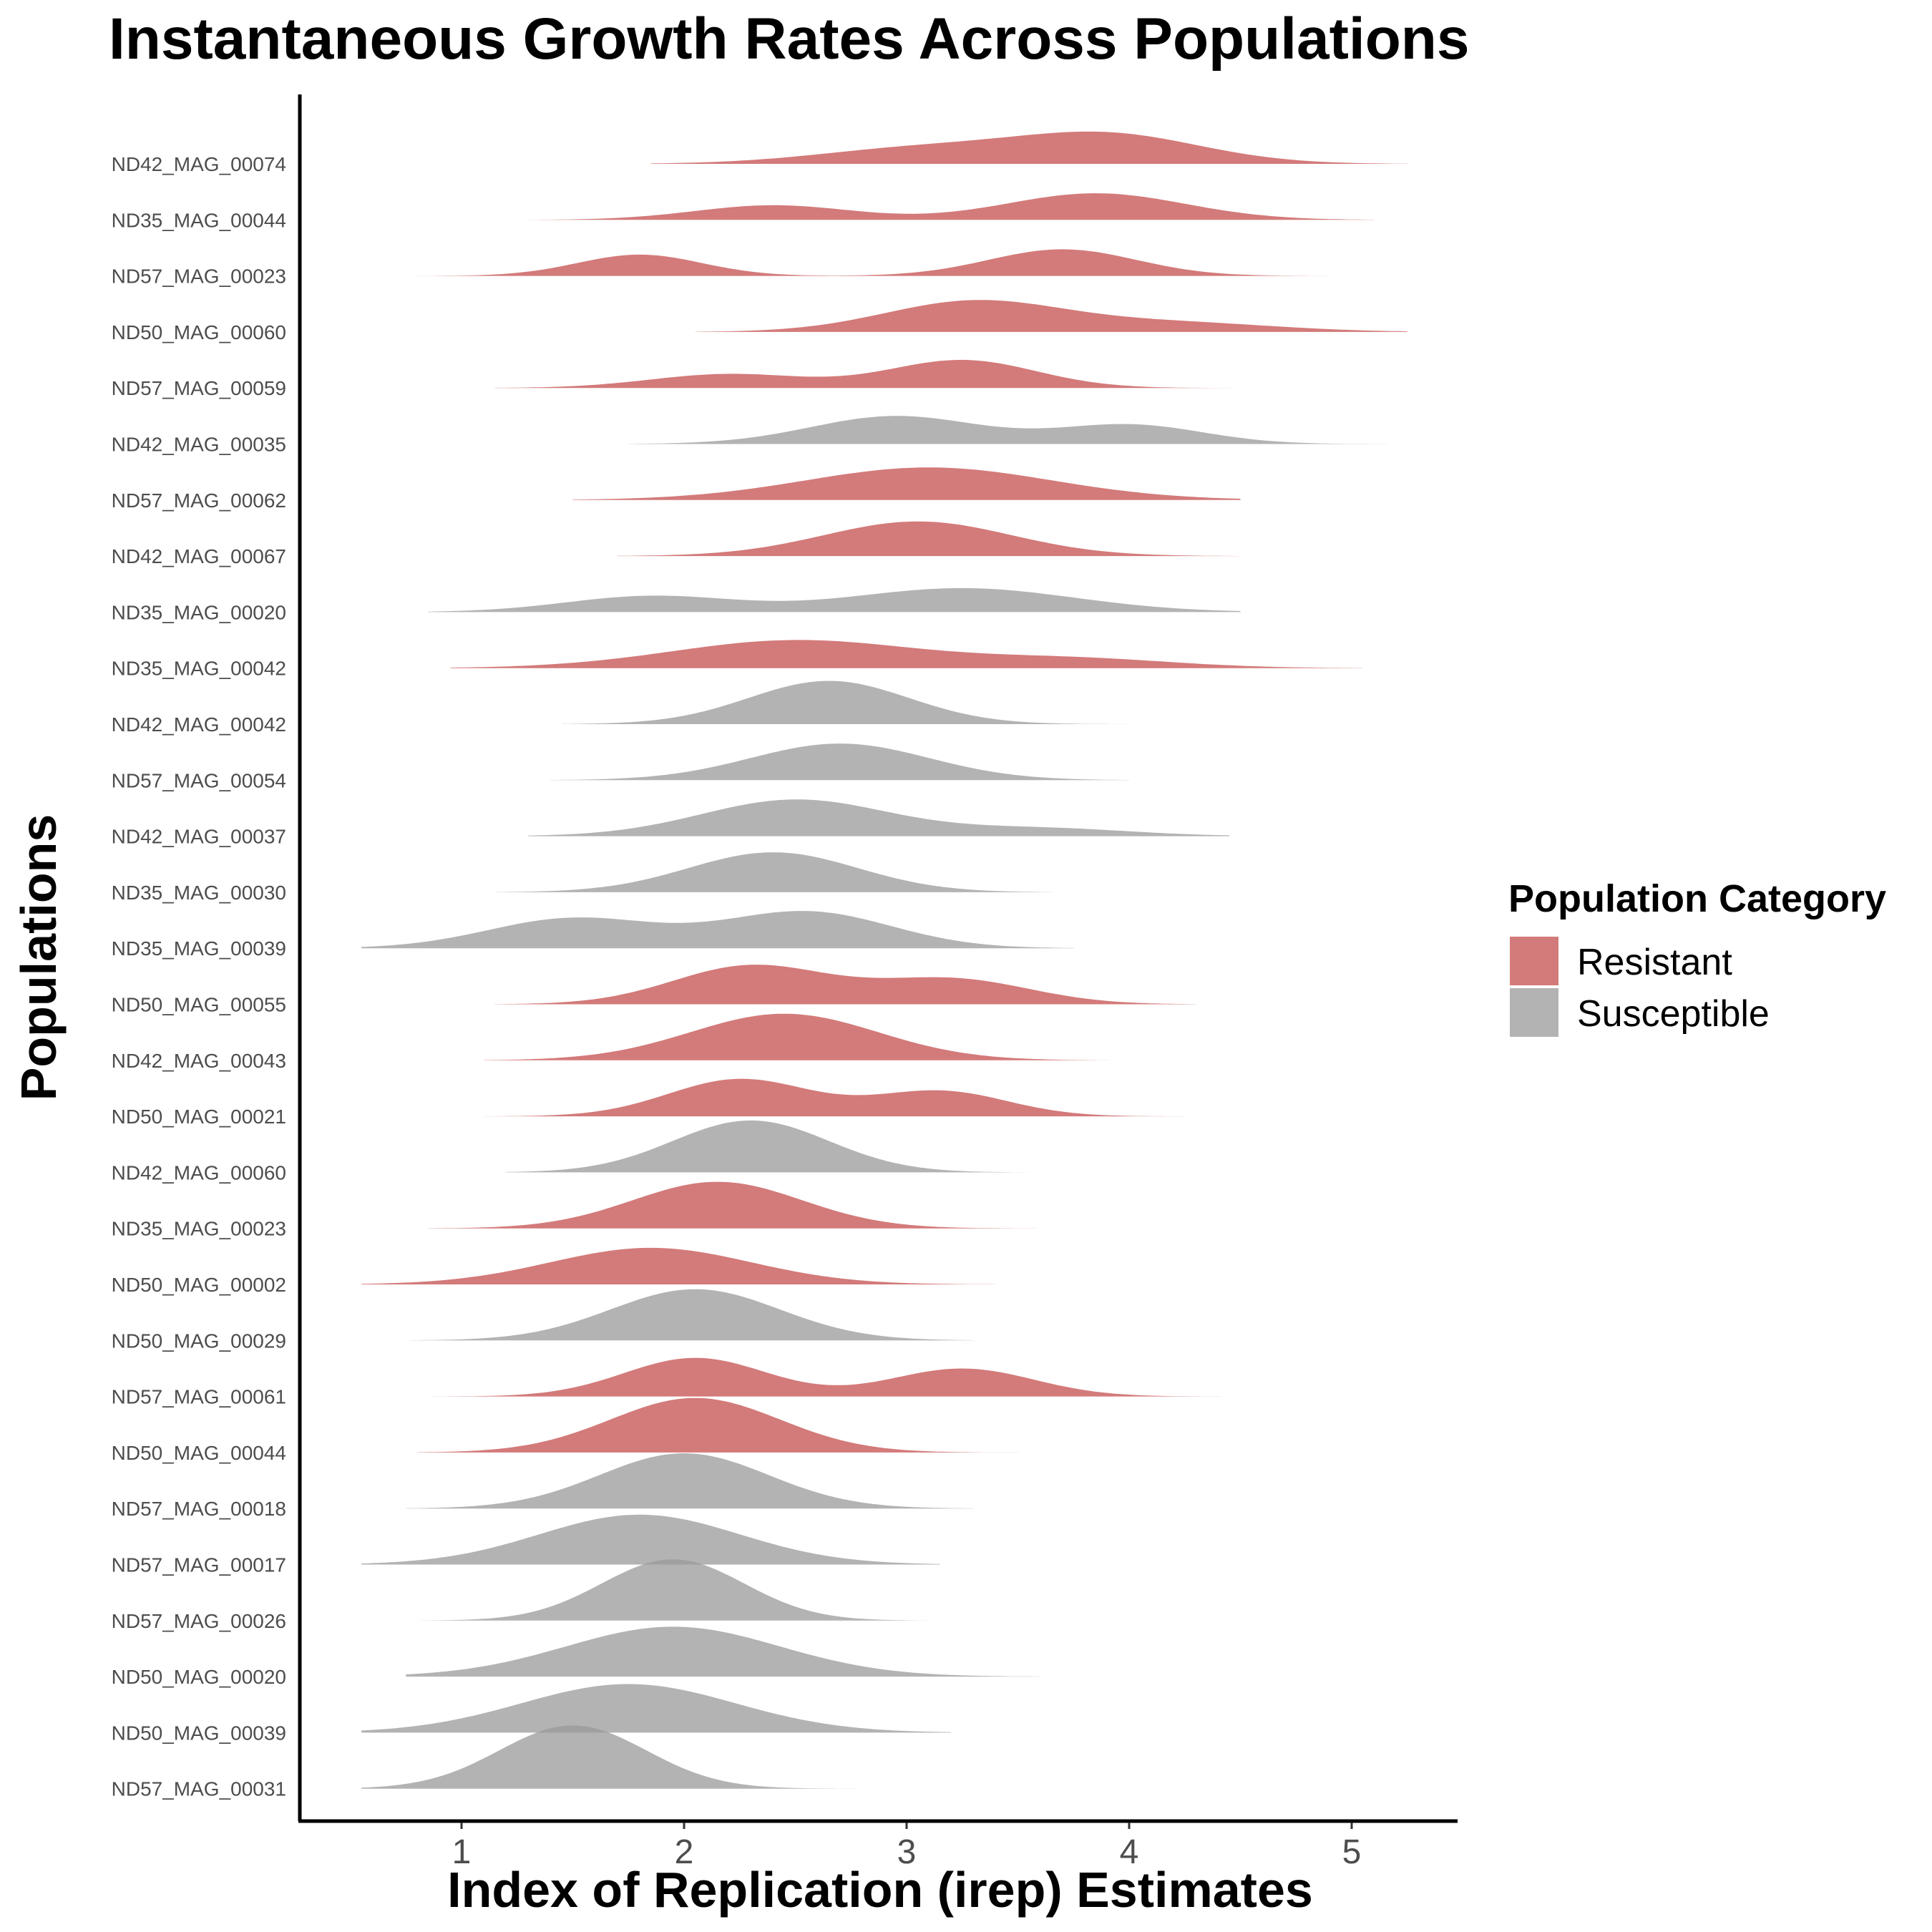  What do you see at coordinates (199, 1172) in the screenshot?
I see `y-tick-label-nd42-mag-00060: ND42_MAG_00060` at bounding box center [199, 1172].